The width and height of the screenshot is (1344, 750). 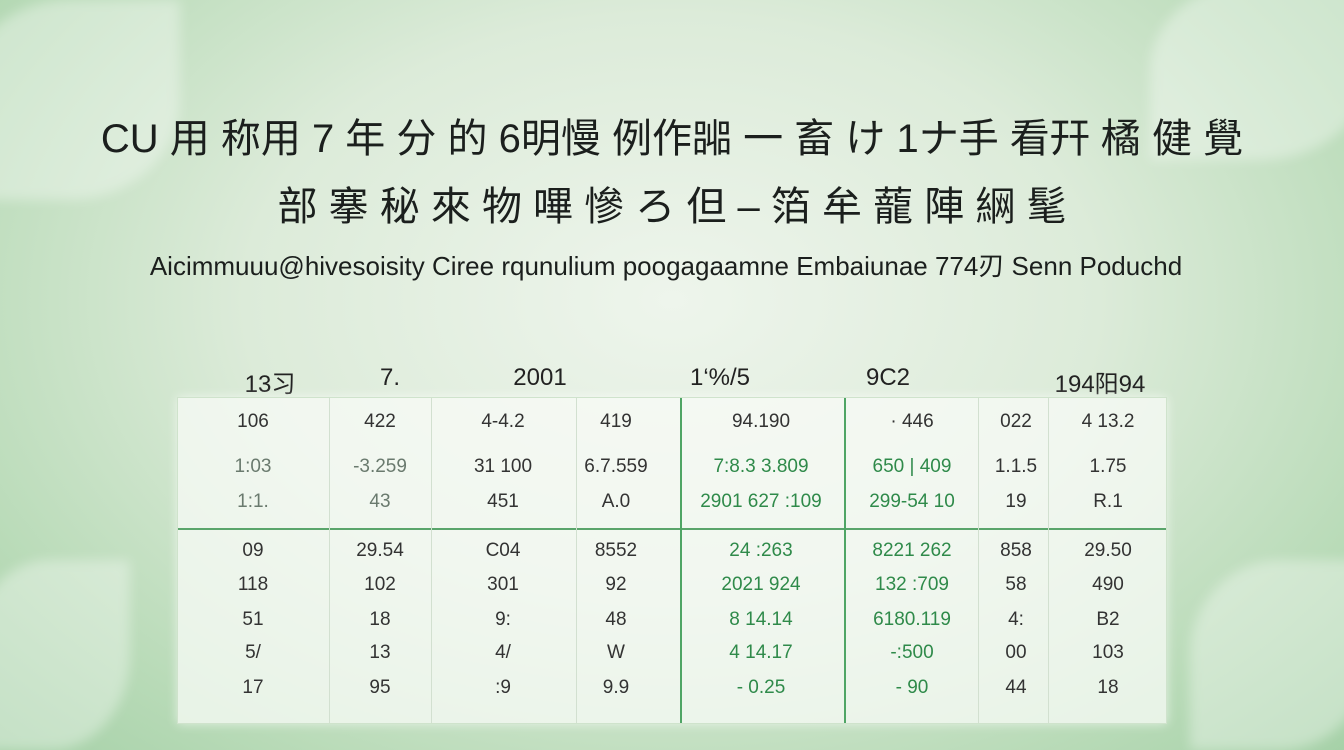 What do you see at coordinates (1108, 652) in the screenshot?
I see `table-cell: 103` at bounding box center [1108, 652].